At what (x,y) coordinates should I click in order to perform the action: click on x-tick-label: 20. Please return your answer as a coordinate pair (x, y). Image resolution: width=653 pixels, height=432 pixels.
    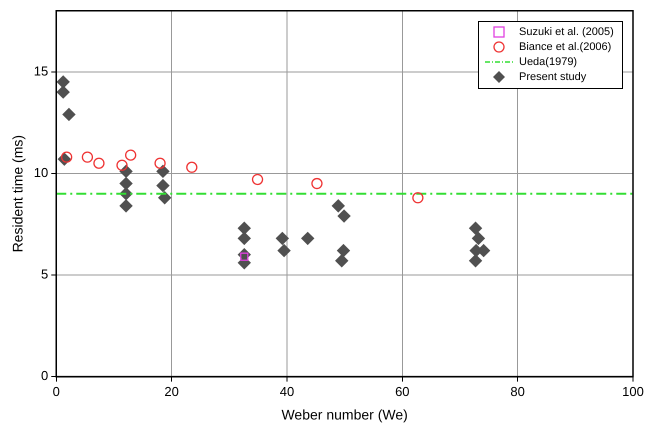
    Looking at the image, I should click on (171, 391).